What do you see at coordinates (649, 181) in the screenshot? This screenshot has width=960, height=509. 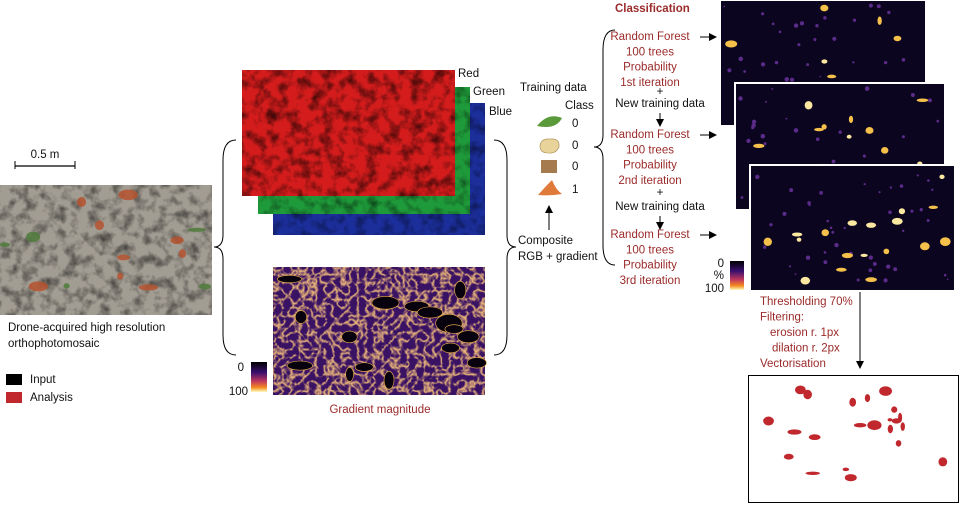 I see `iteration-text: 2nd iteration` at bounding box center [649, 181].